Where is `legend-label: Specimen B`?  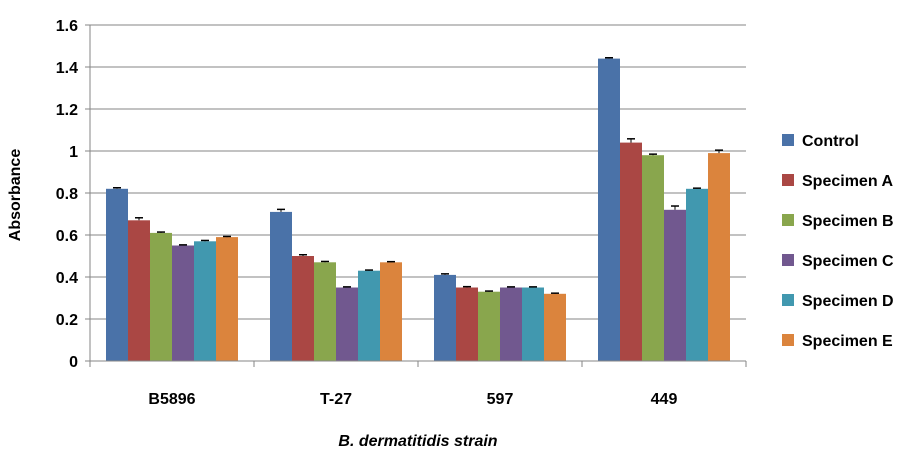
legend-label: Specimen B is located at coordinates (848, 221).